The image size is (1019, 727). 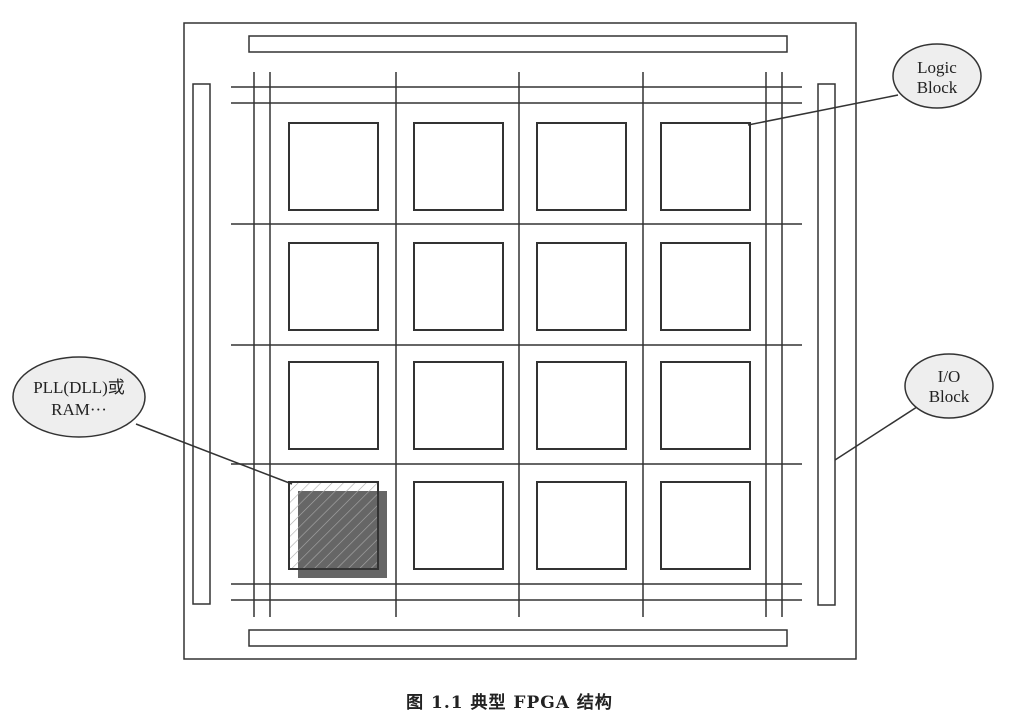 What do you see at coordinates (937, 67) in the screenshot?
I see `logic-label-line1: Logic` at bounding box center [937, 67].